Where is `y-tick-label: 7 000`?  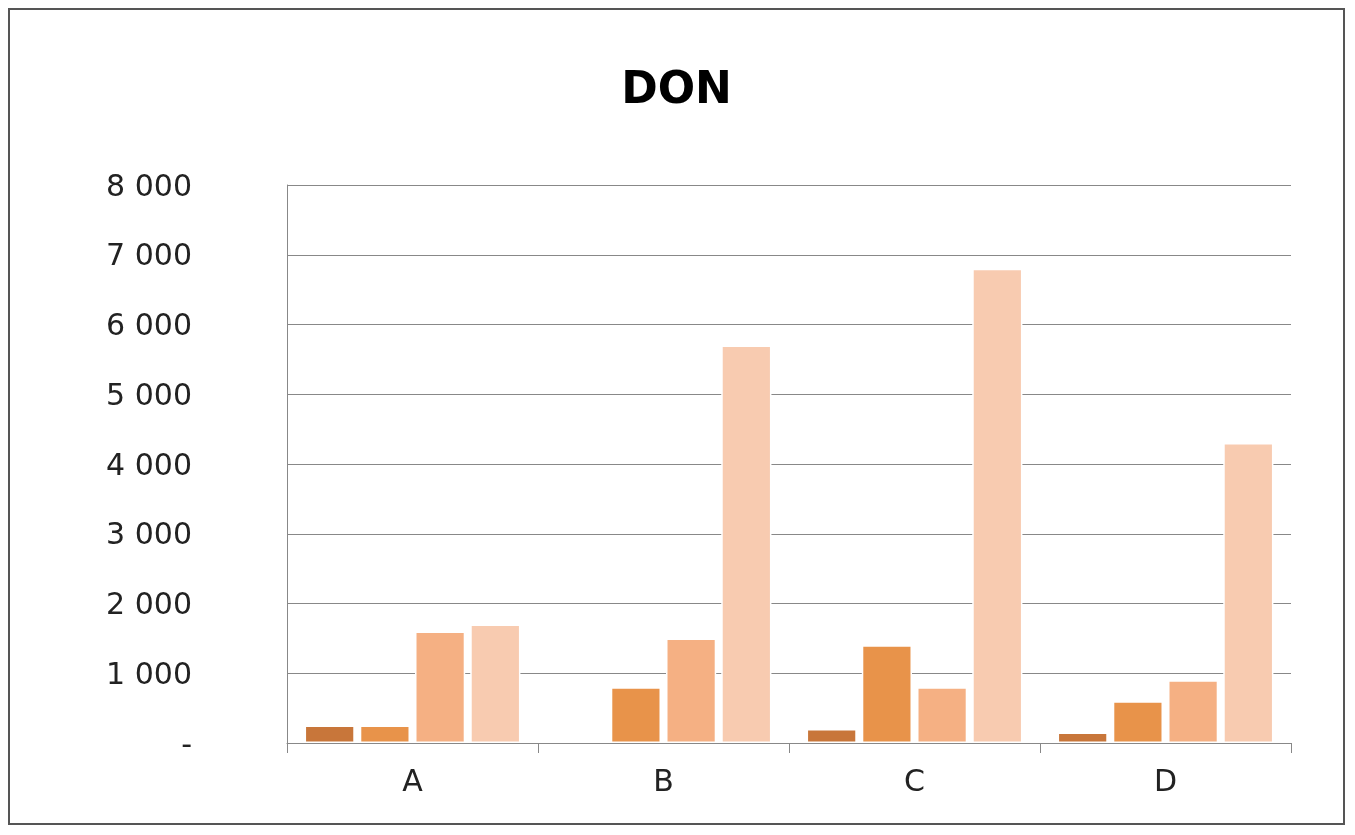
y-tick-label: 7 000 is located at coordinates (149, 255).